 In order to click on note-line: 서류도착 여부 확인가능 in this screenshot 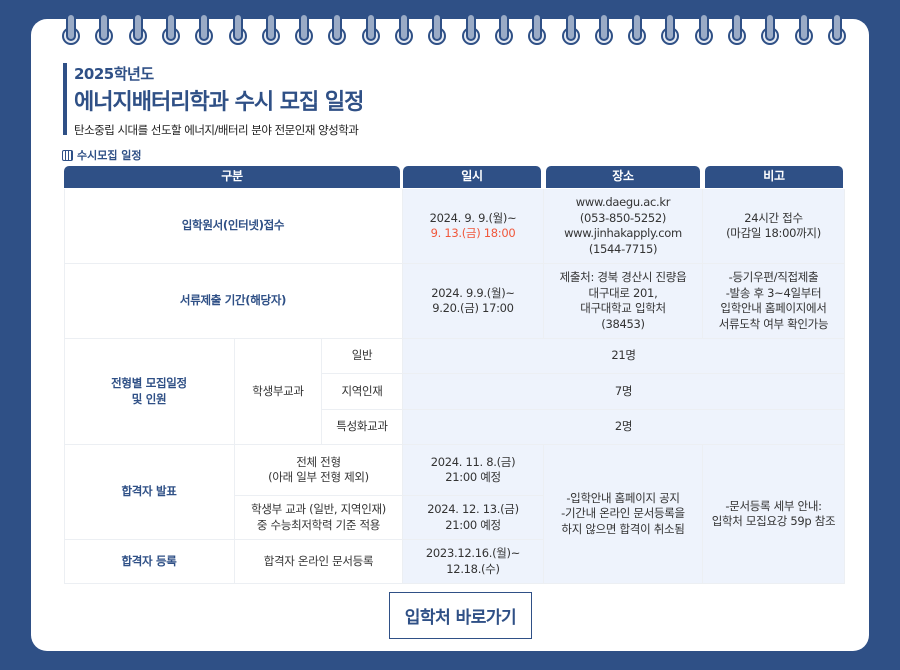, I will do `click(773, 323)`.